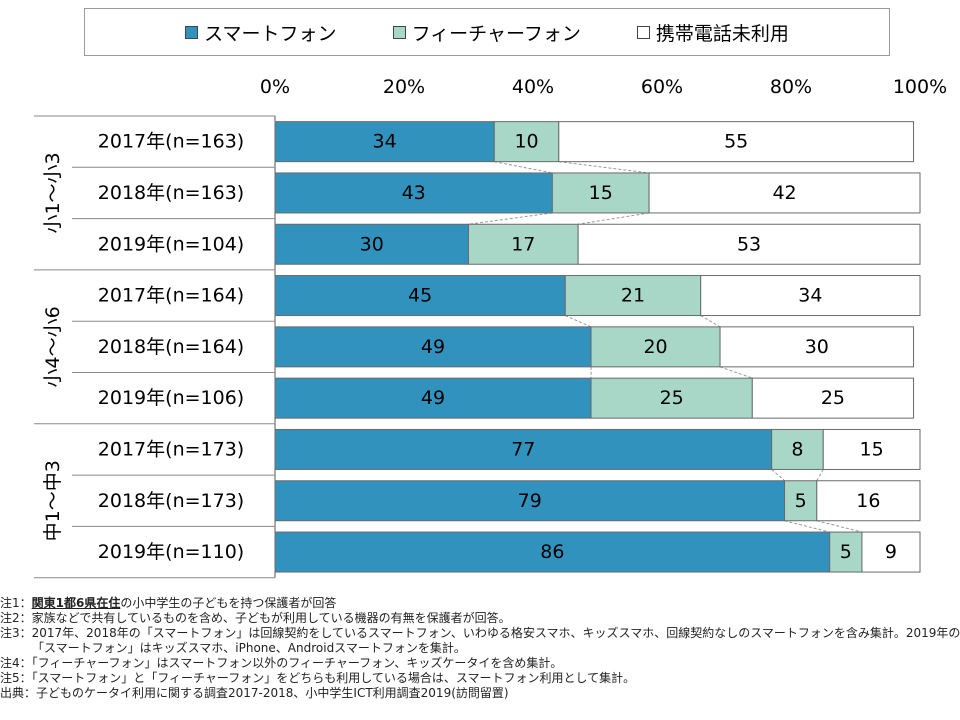 This screenshot has width=960, height=720. I want to click on note-1-rest: の小中学生の子どもを持つ保護者が回答, so click(228, 603).